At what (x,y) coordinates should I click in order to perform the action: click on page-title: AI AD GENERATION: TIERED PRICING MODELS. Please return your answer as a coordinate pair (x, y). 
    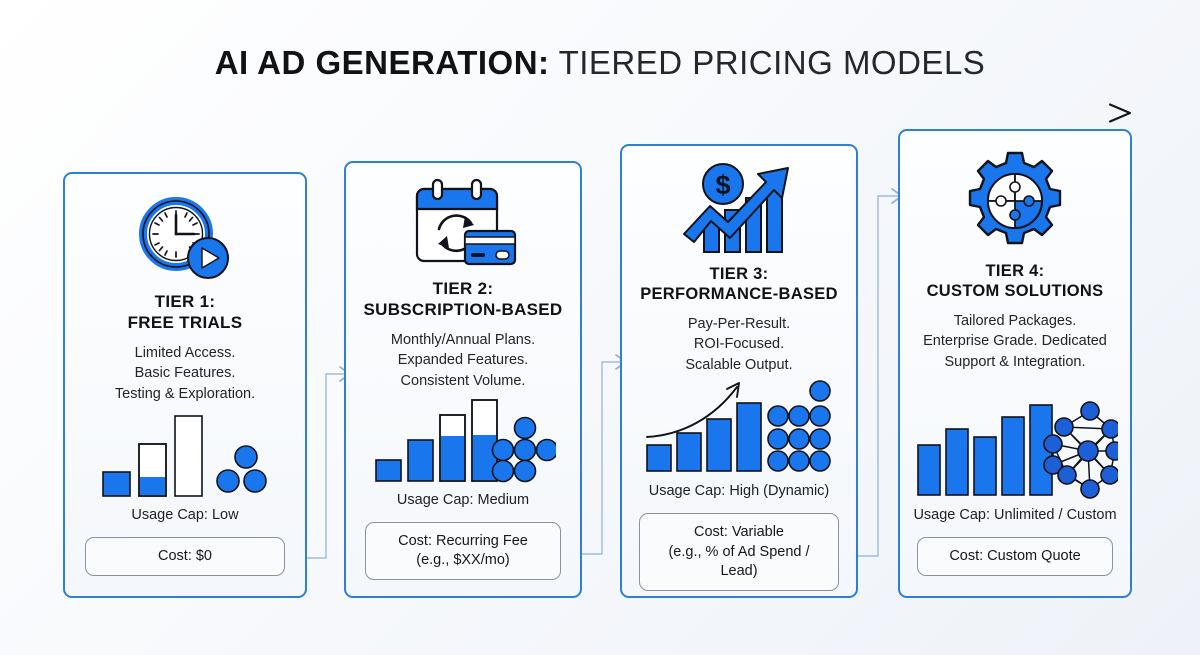
    Looking at the image, I should click on (600, 63).